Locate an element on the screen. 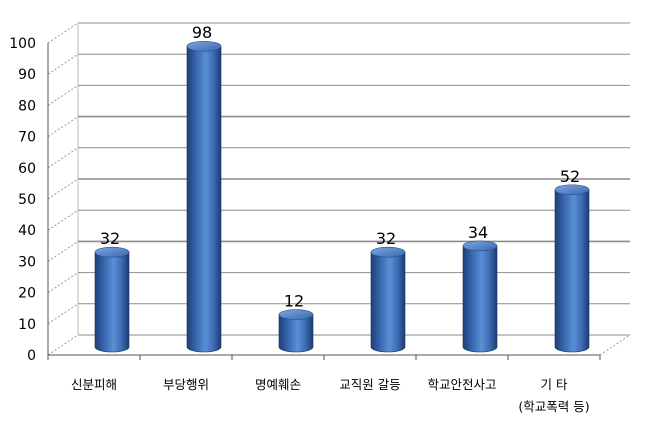 The image size is (649, 441). y-tick-label: 40 is located at coordinates (27, 231).